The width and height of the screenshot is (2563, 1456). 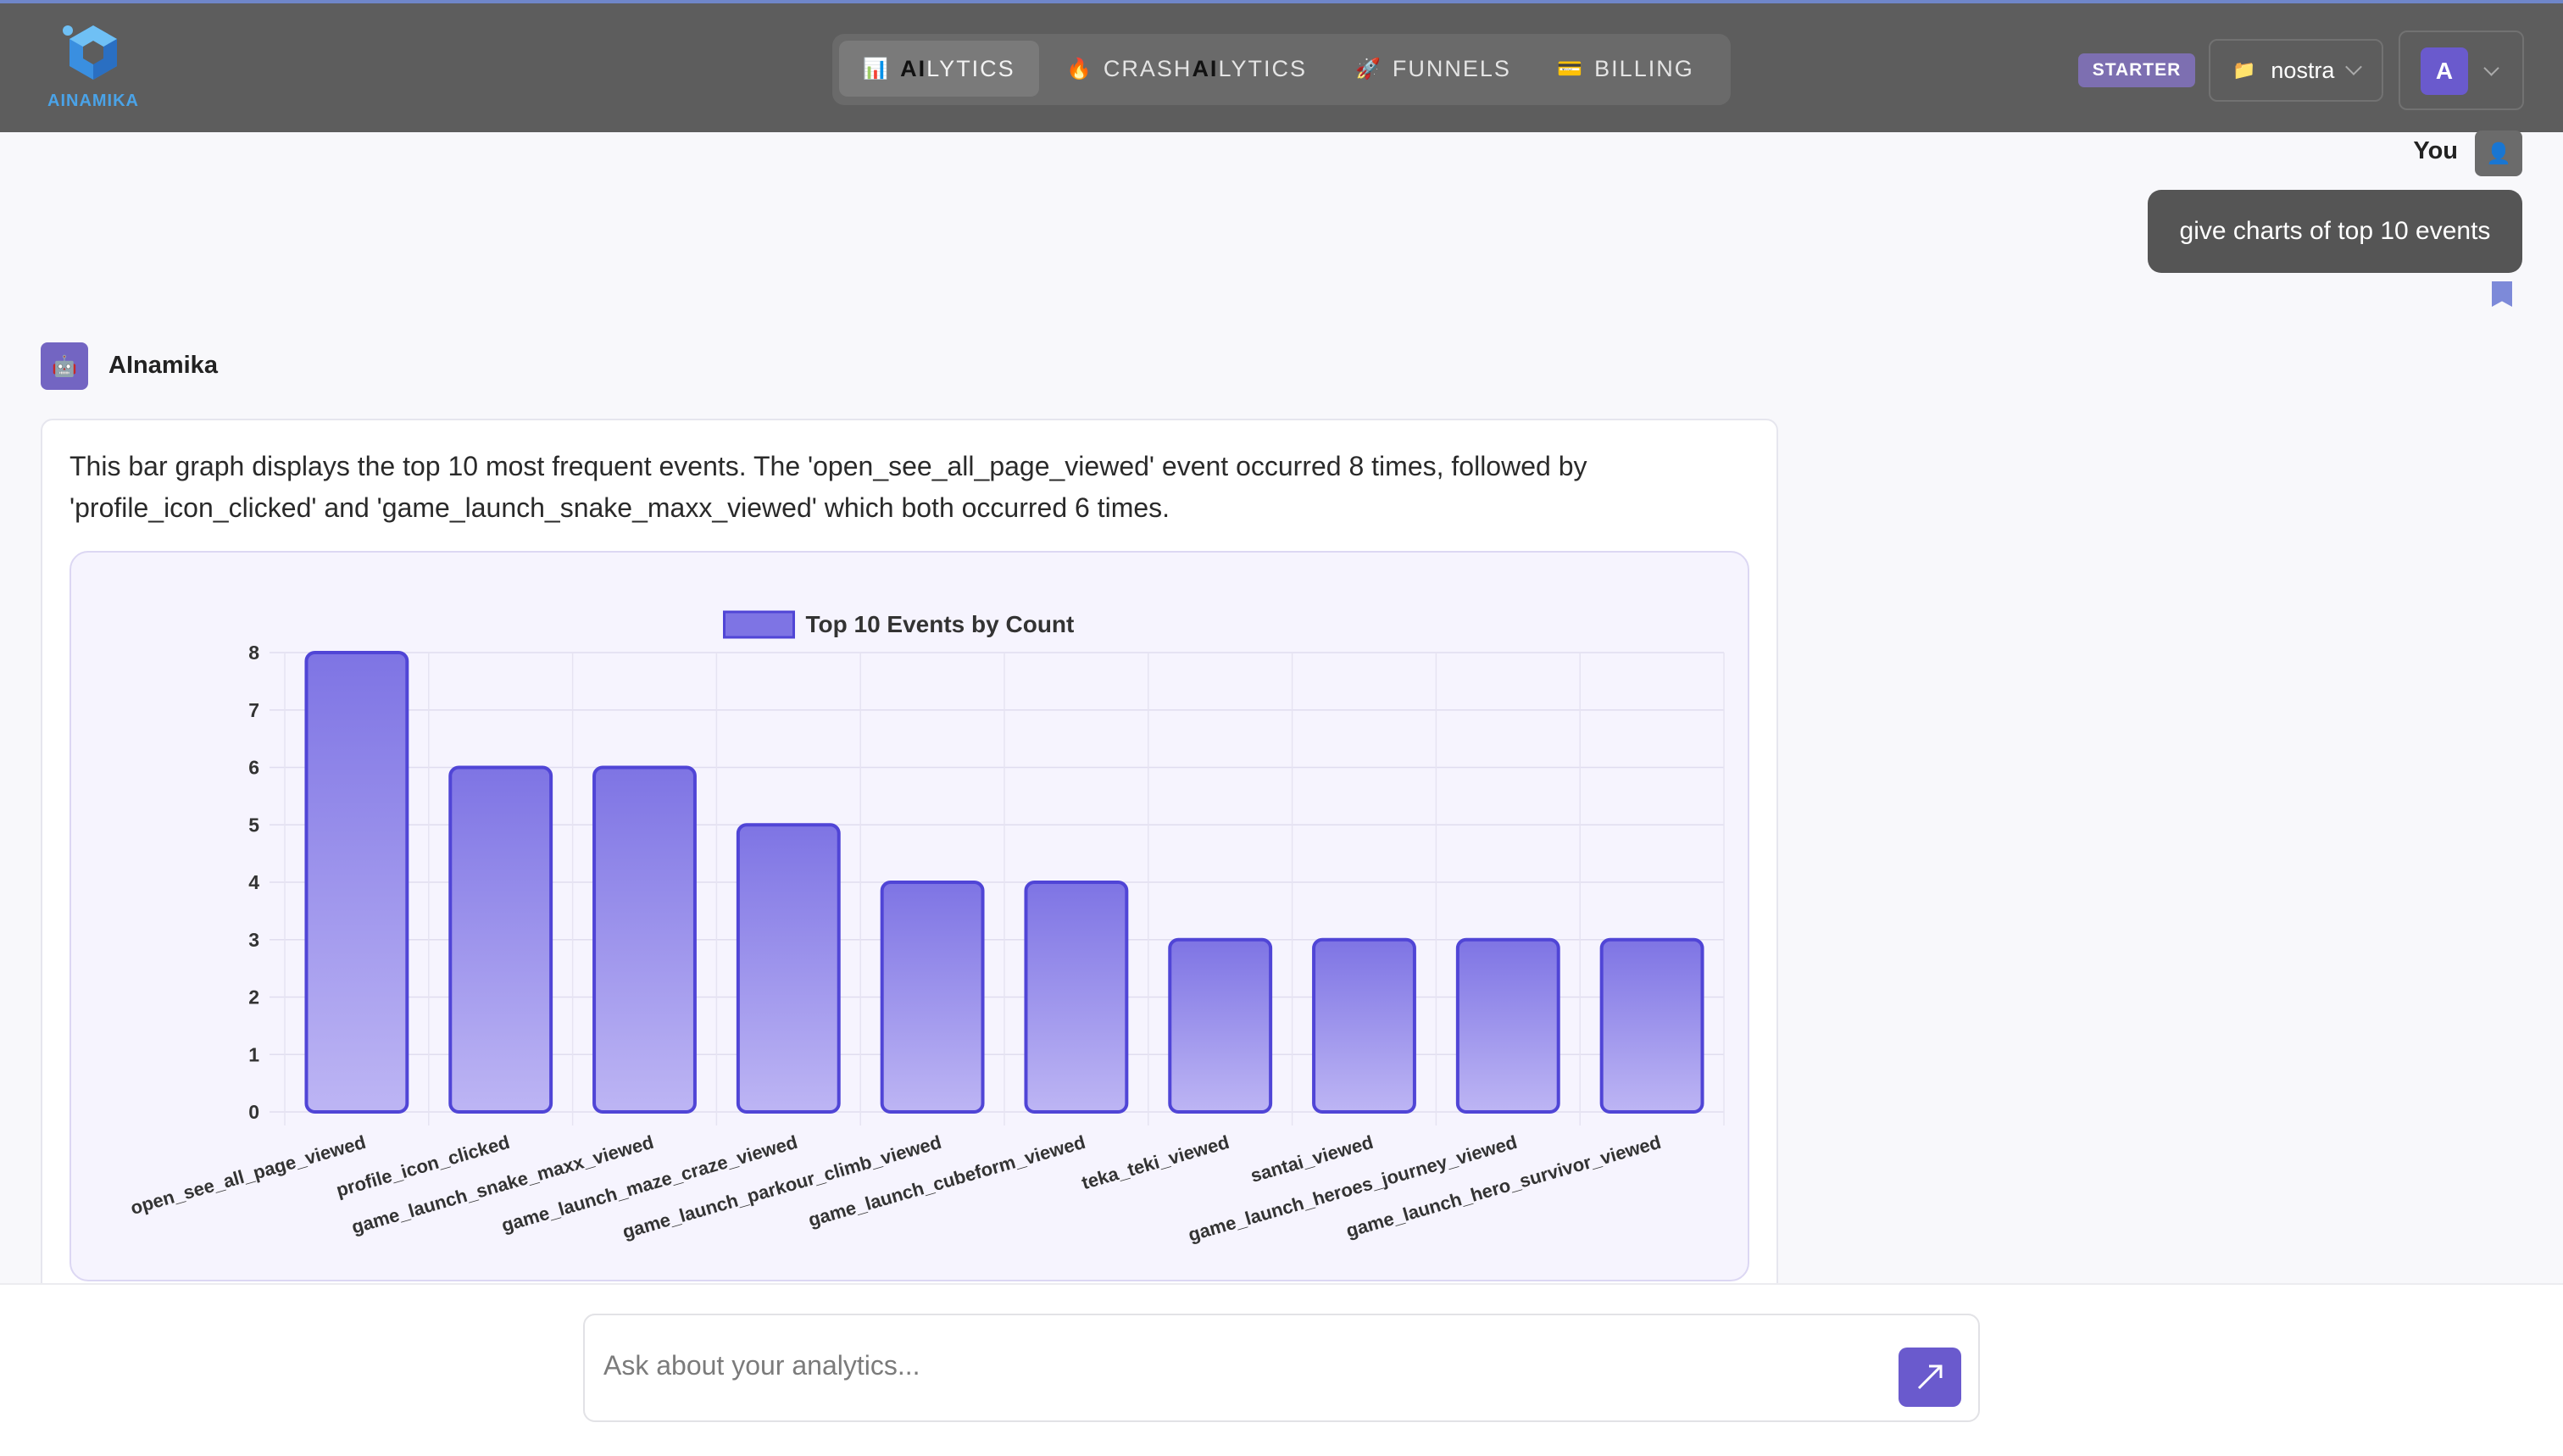 I want to click on user-avatar: A, so click(x=2444, y=71).